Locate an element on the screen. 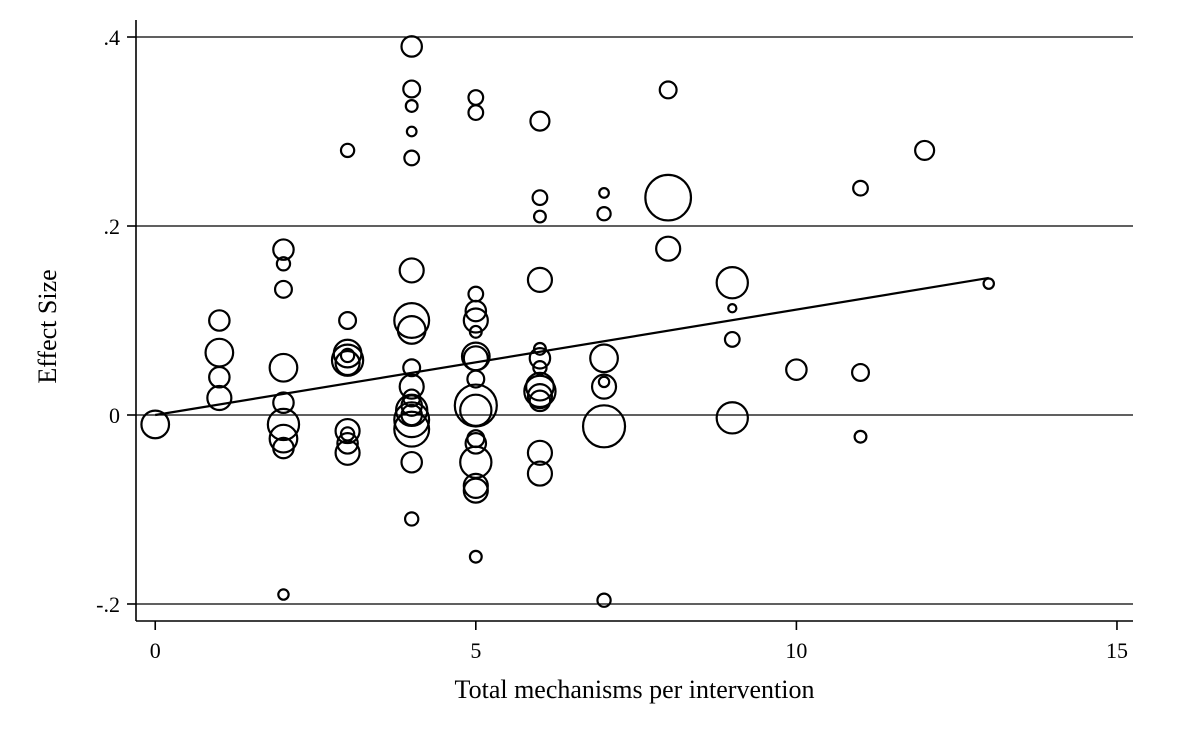 This screenshot has width=1204, height=730. y-tick-label: .2 is located at coordinates (112, 226).